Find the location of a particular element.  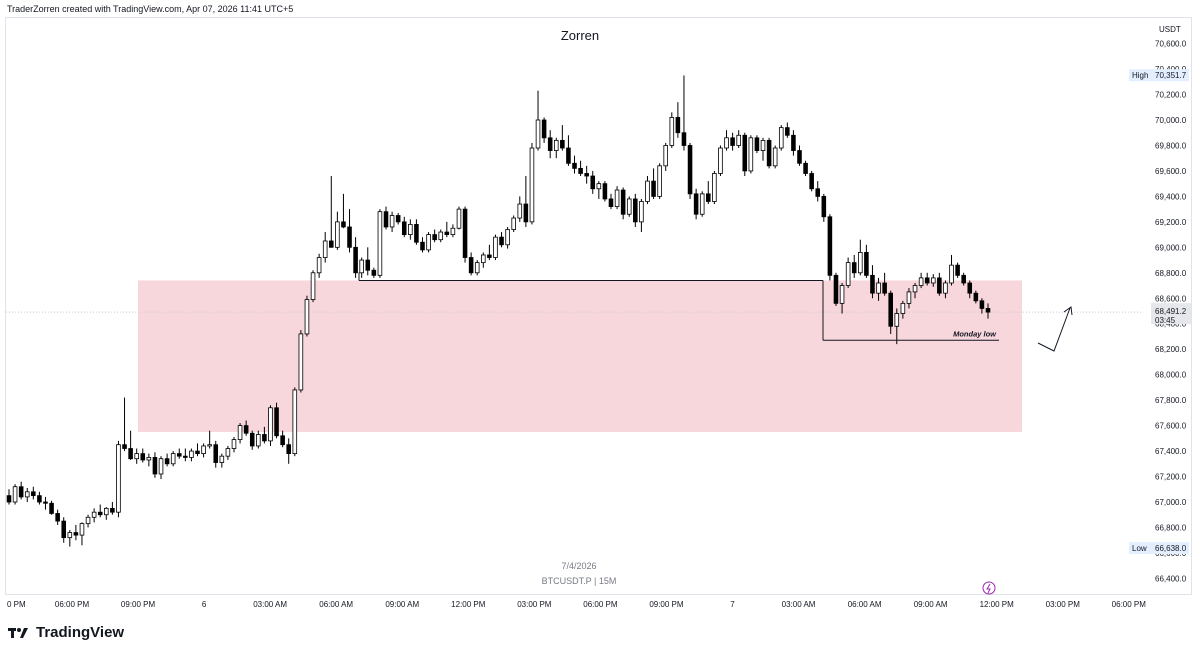

y-tick-label: 69,400.0 is located at coordinates (1171, 196).